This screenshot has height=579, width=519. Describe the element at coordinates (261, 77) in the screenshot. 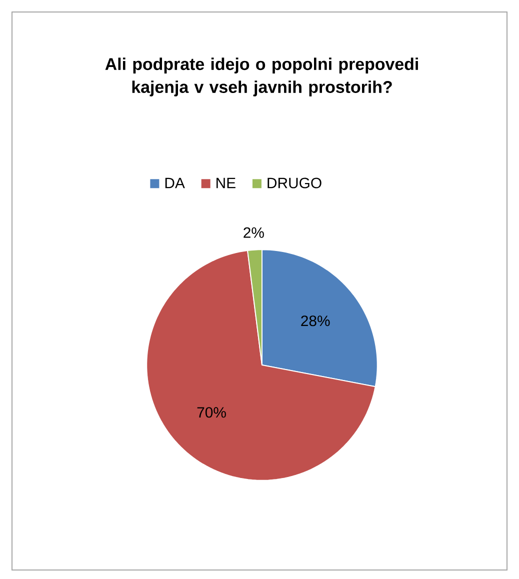

I see `chart-title: Ali podprate idejo o popolni prepovedi kajenja v vseh javnih prostorih?` at that location.